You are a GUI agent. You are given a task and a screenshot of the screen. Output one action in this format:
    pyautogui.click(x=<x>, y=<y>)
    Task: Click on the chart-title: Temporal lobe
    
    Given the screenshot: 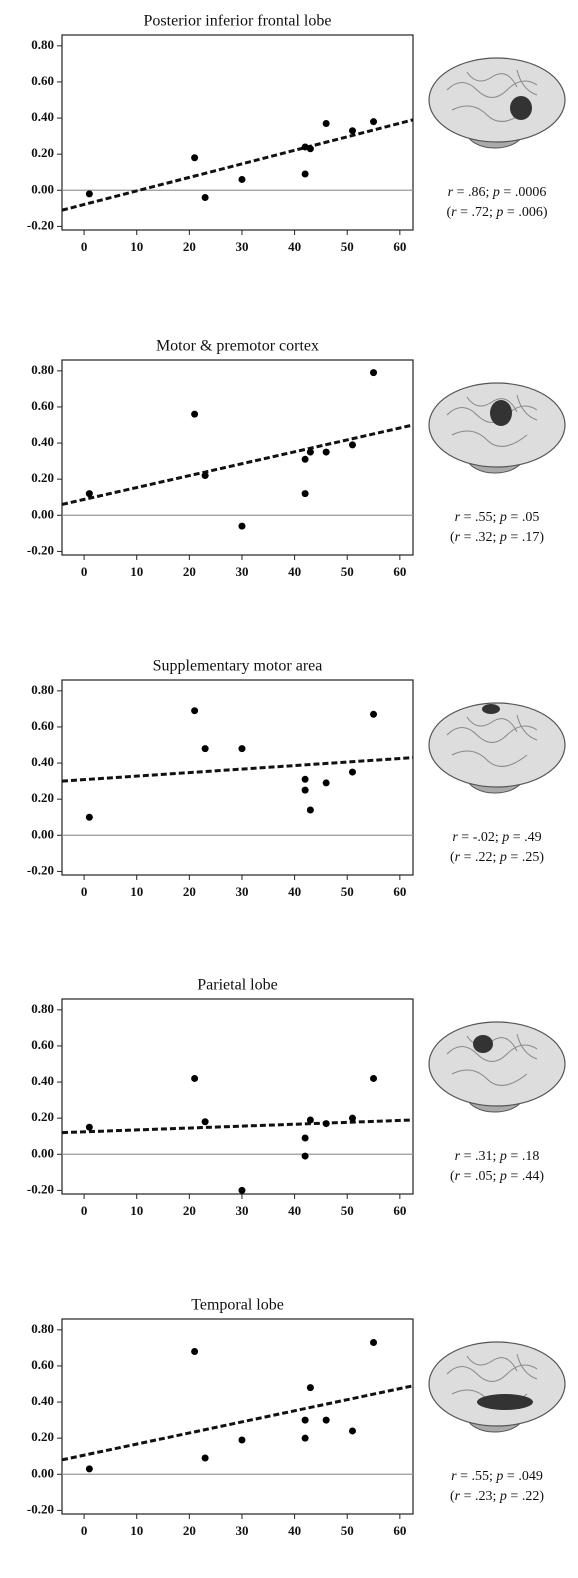 What is the action you would take?
    pyautogui.click(x=237, y=1305)
    